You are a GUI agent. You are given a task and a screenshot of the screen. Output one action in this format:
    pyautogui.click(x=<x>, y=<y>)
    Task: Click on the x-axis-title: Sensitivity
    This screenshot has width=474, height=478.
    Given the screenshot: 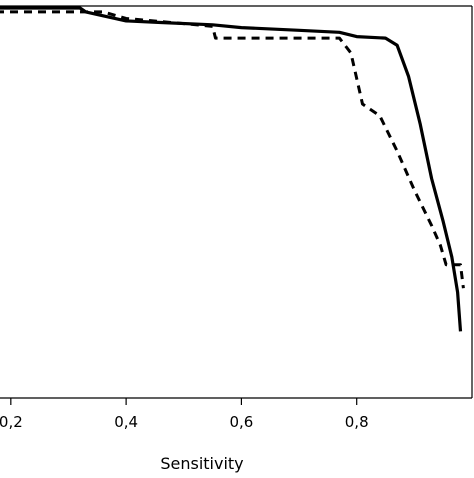 What is the action you would take?
    pyautogui.click(x=201, y=463)
    